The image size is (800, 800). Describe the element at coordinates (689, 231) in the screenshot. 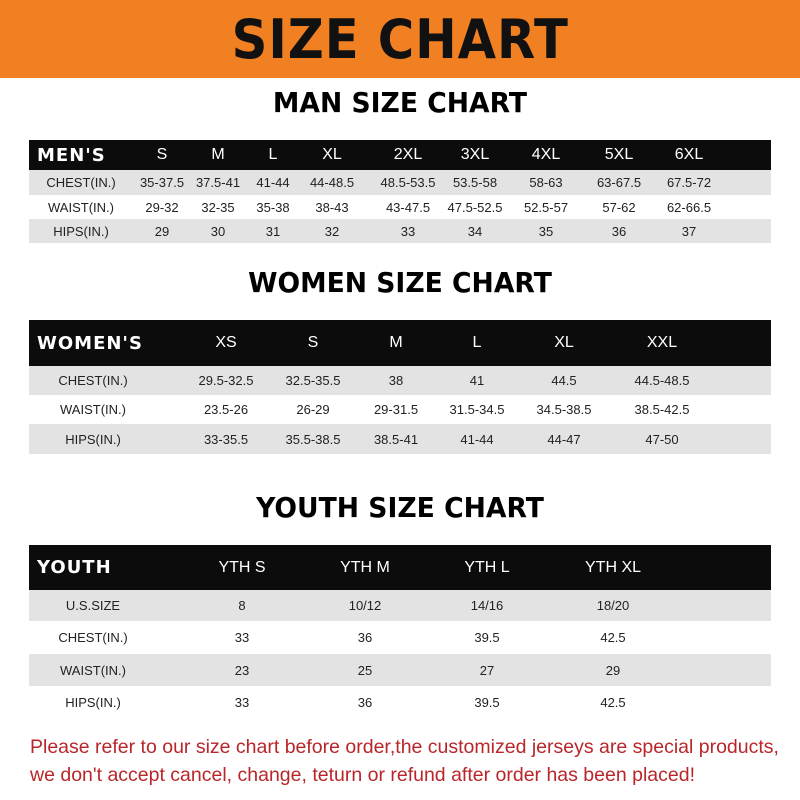

I see `measurement-cell: 37` at that location.